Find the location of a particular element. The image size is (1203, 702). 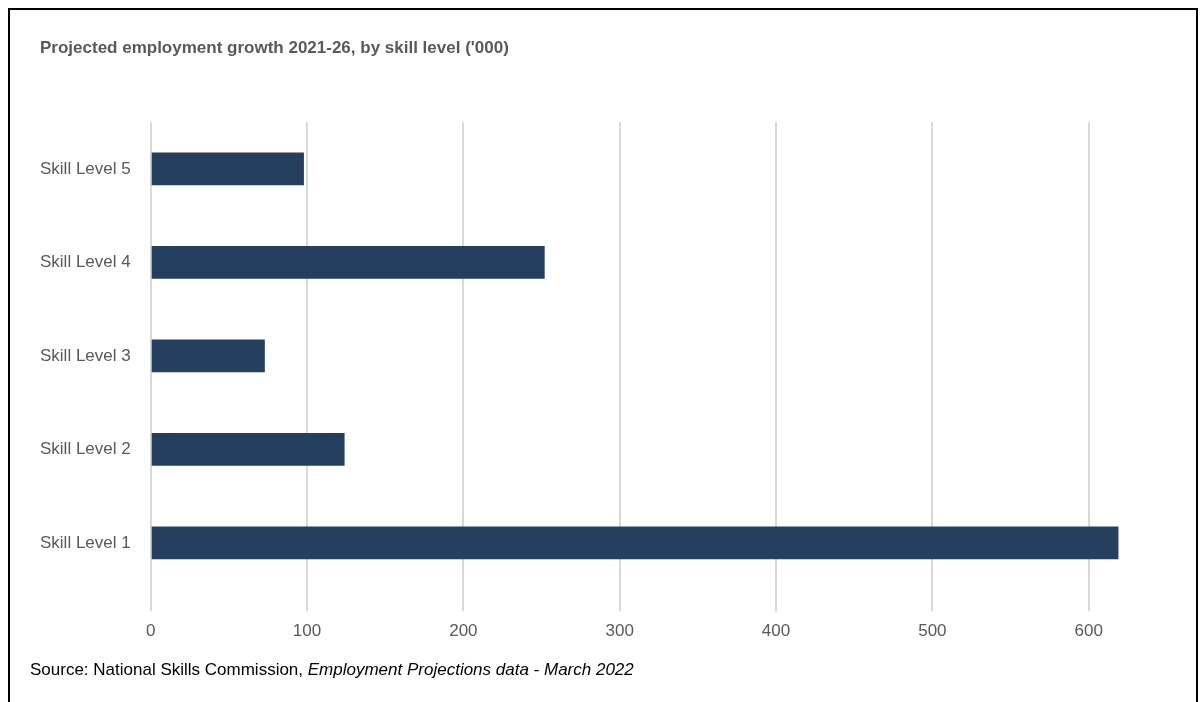

x-tick-label: 200 is located at coordinates (463, 631).